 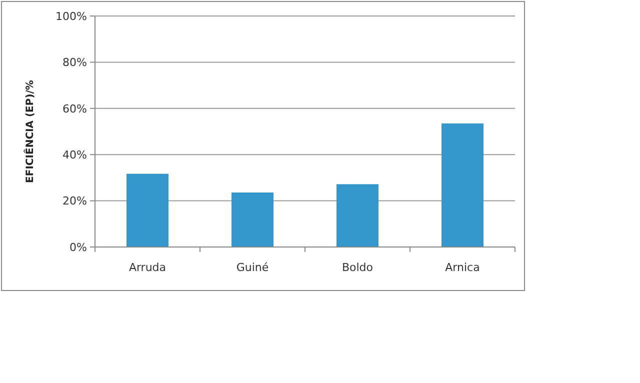 What do you see at coordinates (147, 267) in the screenshot?
I see `x-tick-label: Arruda` at bounding box center [147, 267].